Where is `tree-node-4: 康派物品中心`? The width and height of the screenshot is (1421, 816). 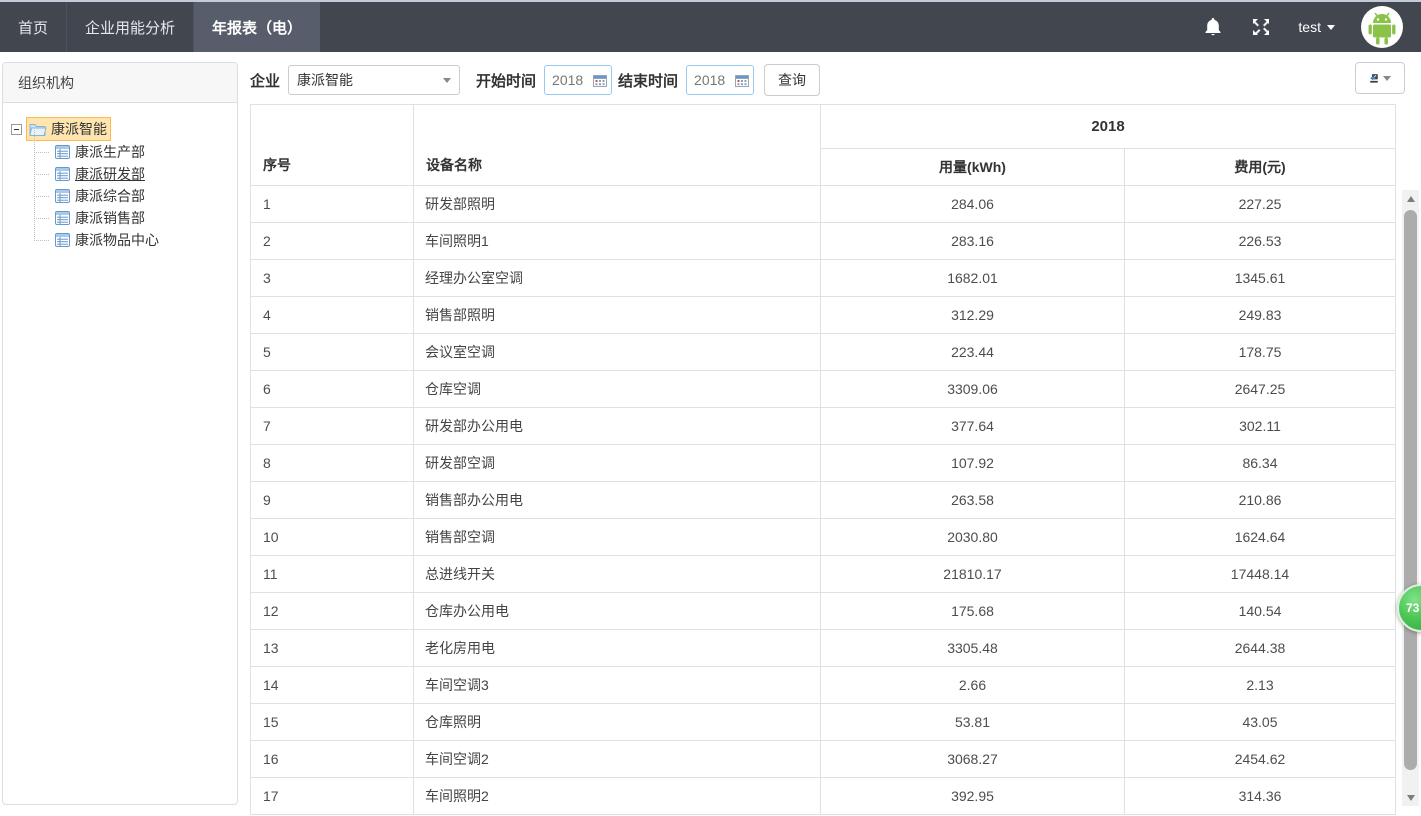 tree-node-4: 康派物品中心 is located at coordinates (131, 234).